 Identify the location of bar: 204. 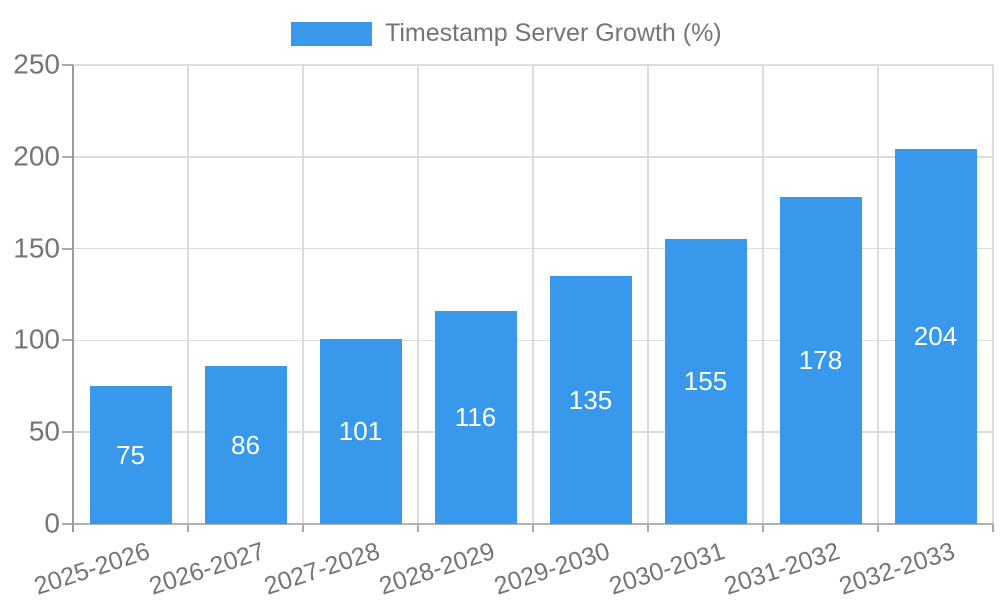
(935, 336).